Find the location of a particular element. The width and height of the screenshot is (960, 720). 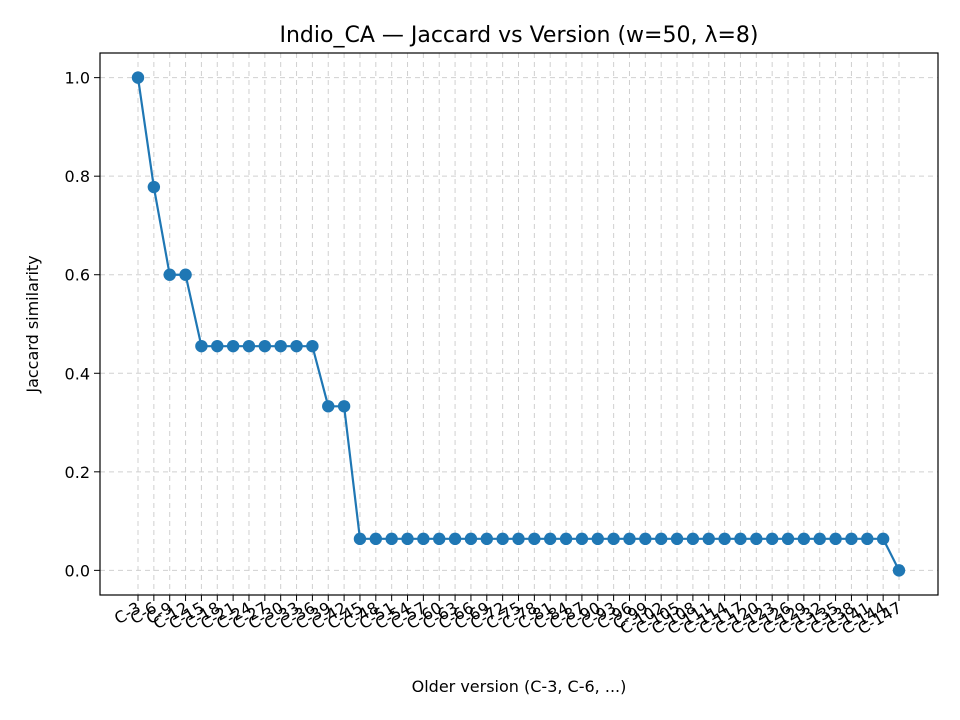

y-tick-label: 0.2 is located at coordinates (77, 472).